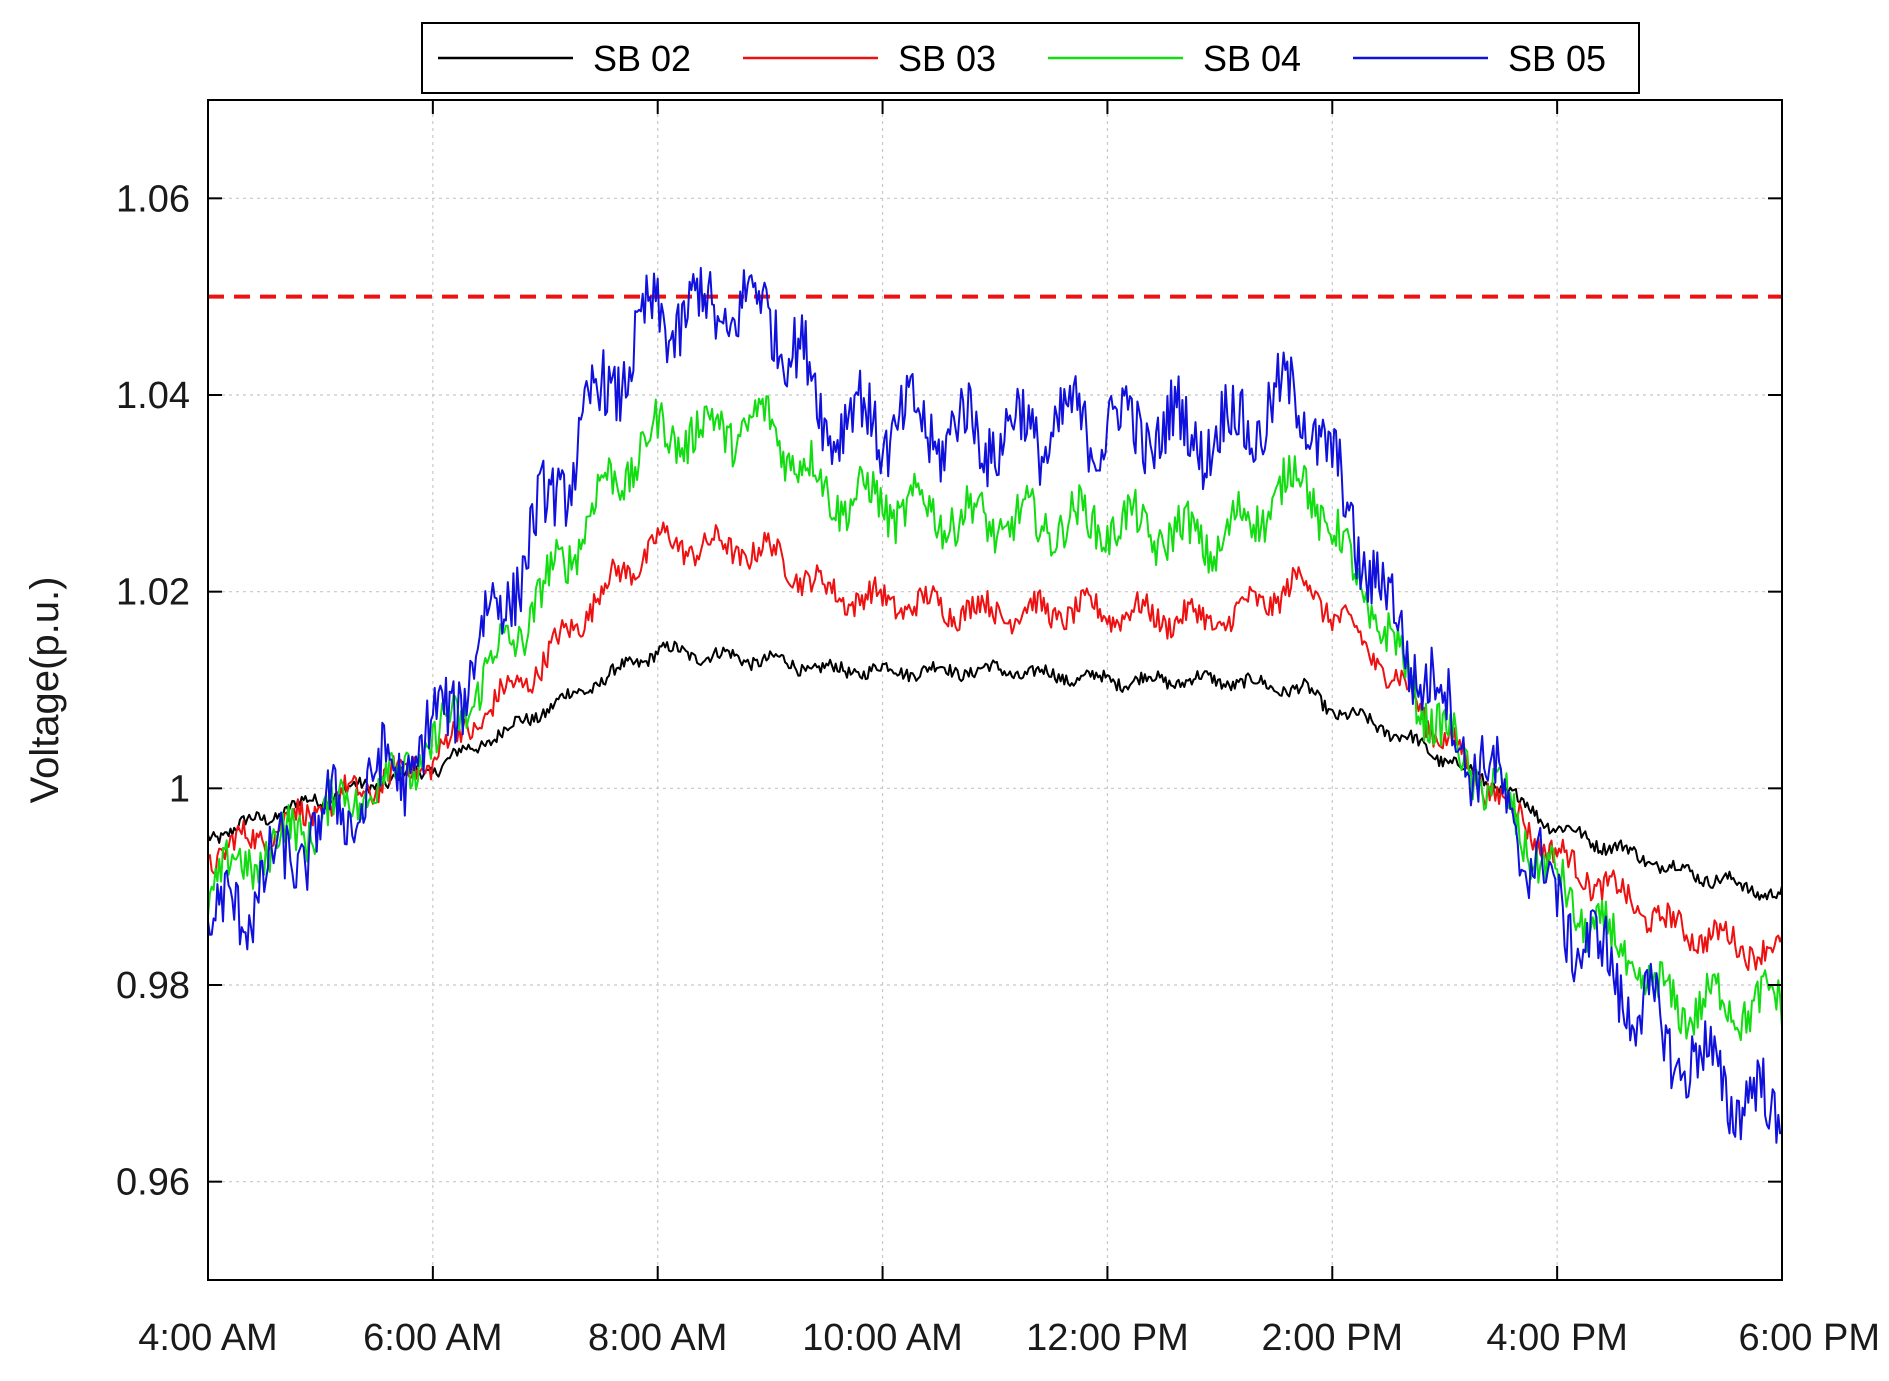 This screenshot has width=1889, height=1381. Describe the element at coordinates (657, 1338) in the screenshot. I see `x-tick-label: 8:00 AM` at that location.